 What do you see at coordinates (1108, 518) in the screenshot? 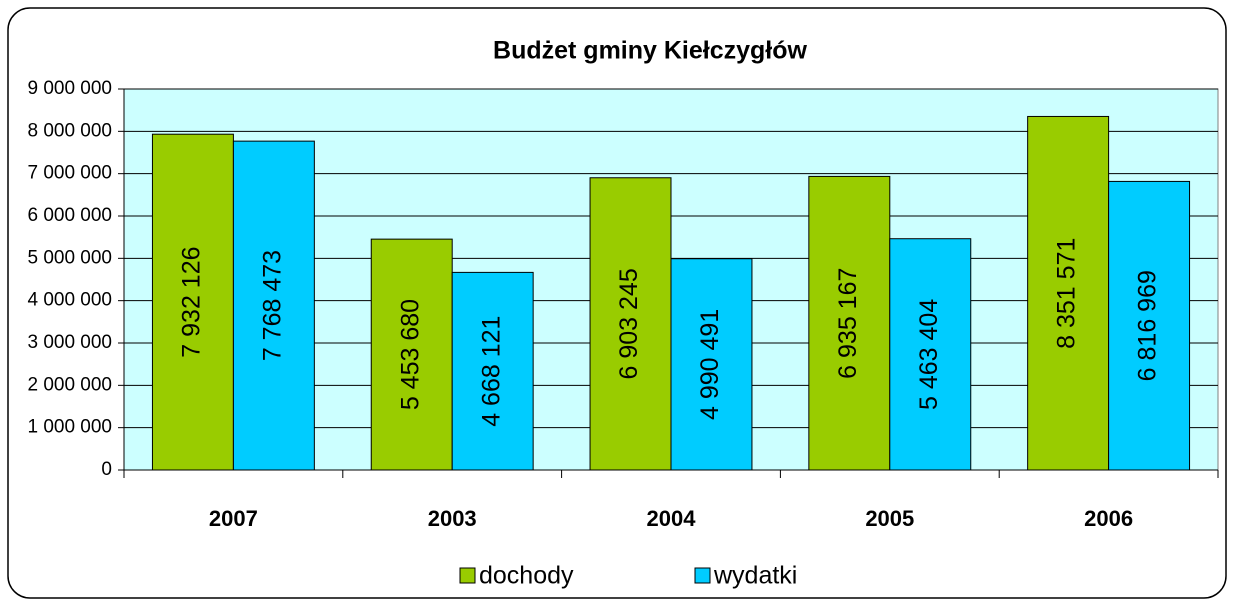
I see `x-tick-label: 2006` at bounding box center [1108, 518].